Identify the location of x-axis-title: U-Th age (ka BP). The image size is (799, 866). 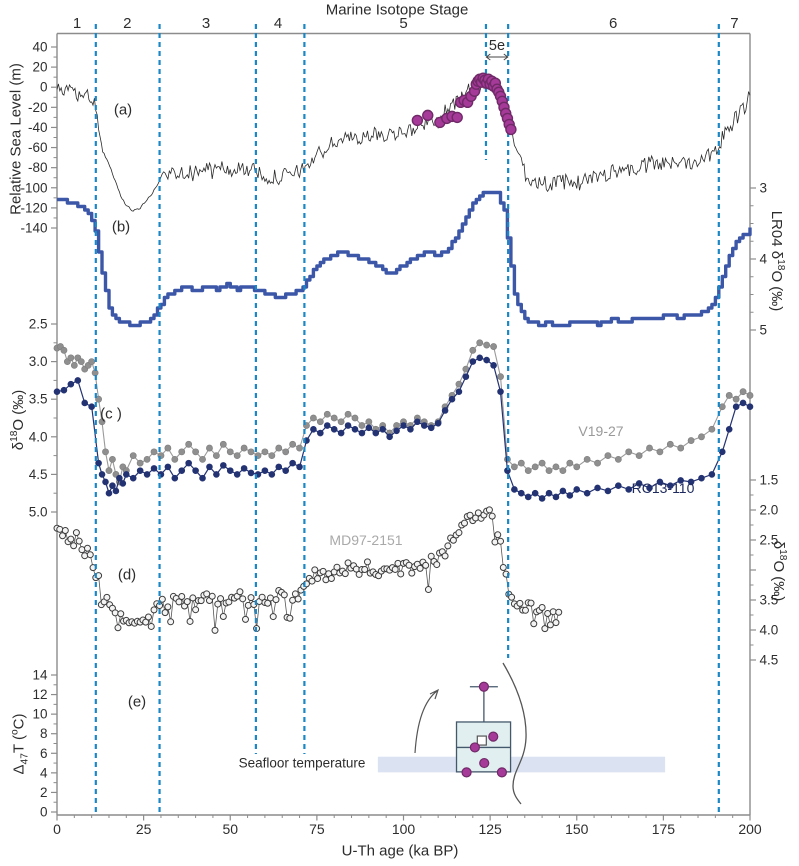
(400, 851).